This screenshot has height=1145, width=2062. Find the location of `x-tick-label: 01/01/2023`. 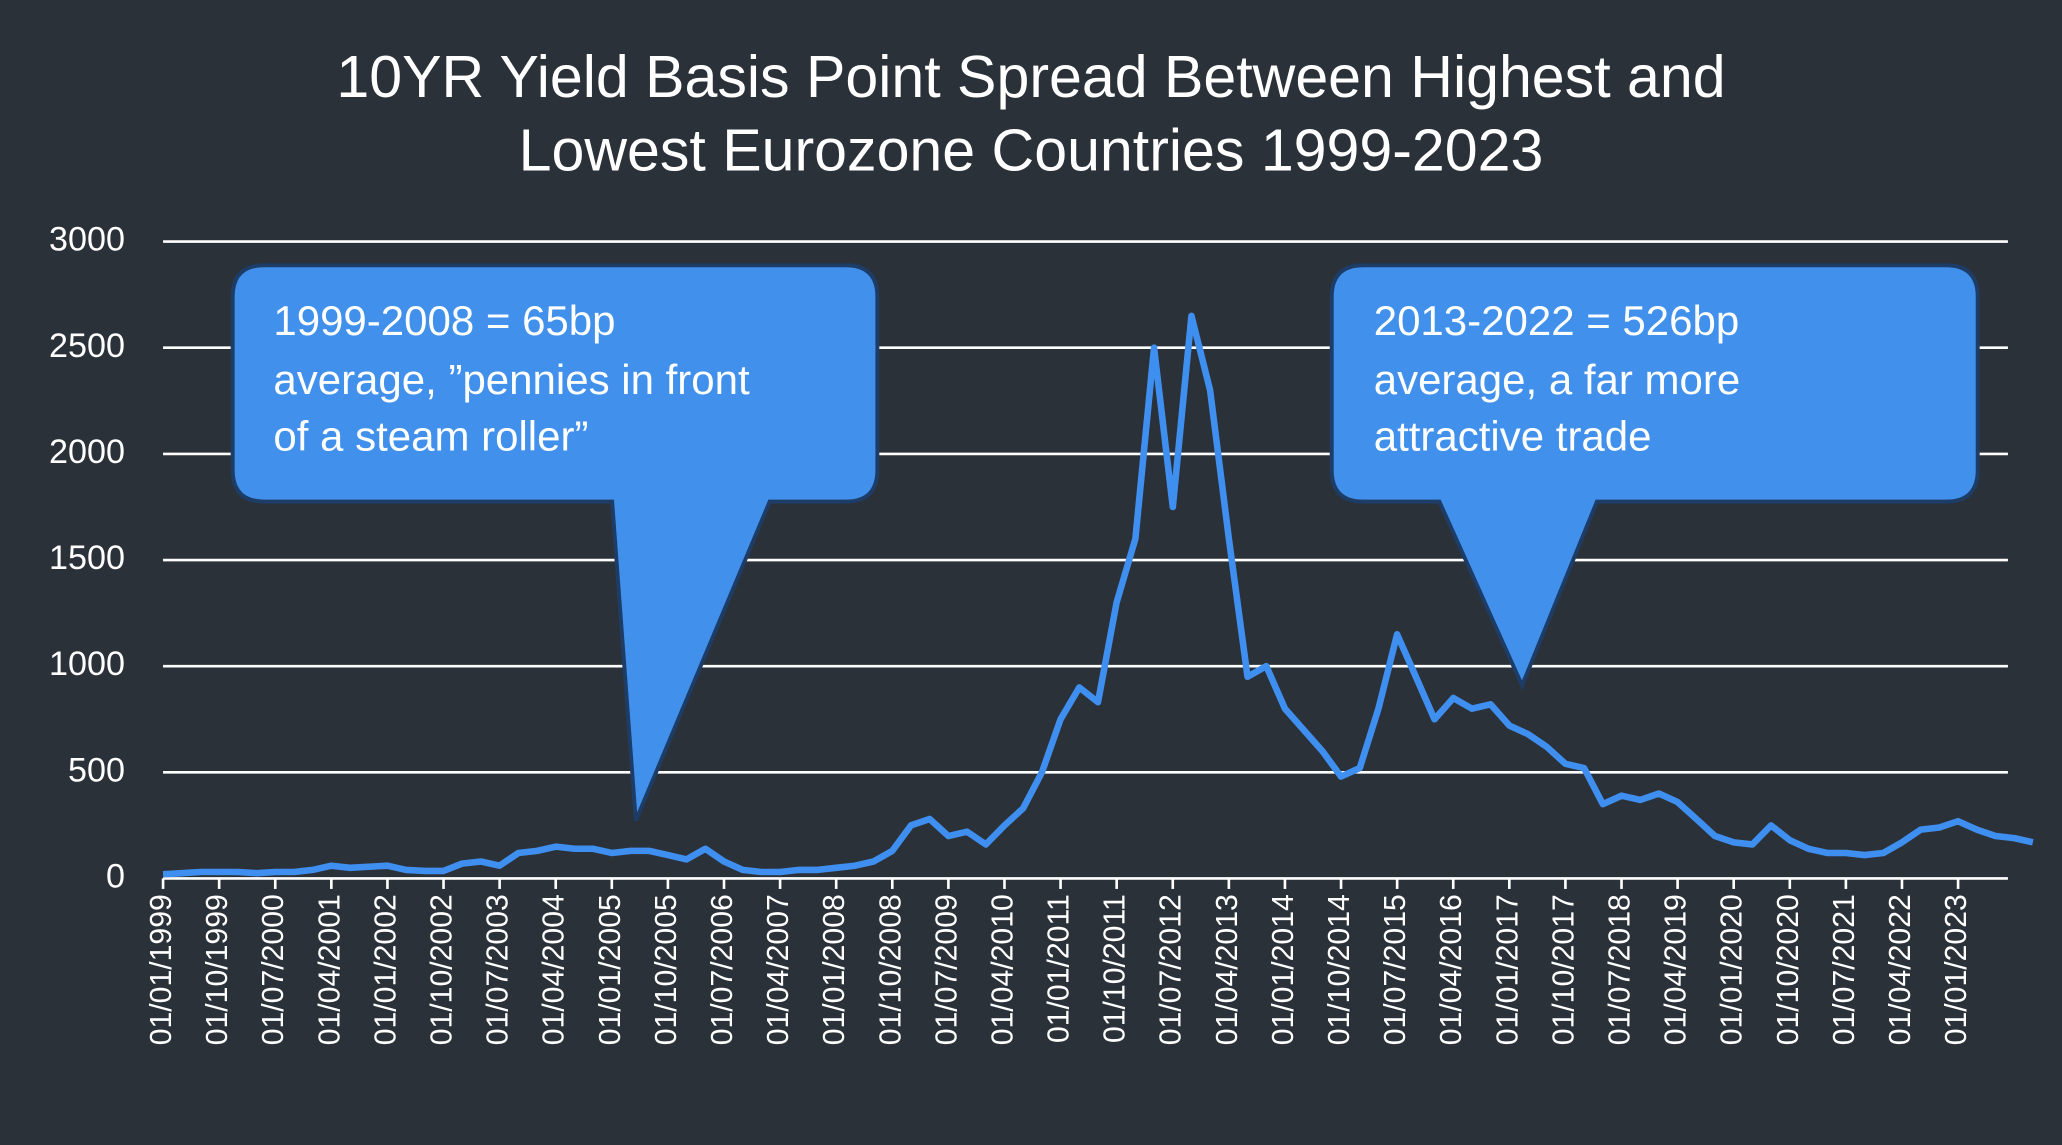

x-tick-label: 01/01/2023 is located at coordinates (1956, 969).